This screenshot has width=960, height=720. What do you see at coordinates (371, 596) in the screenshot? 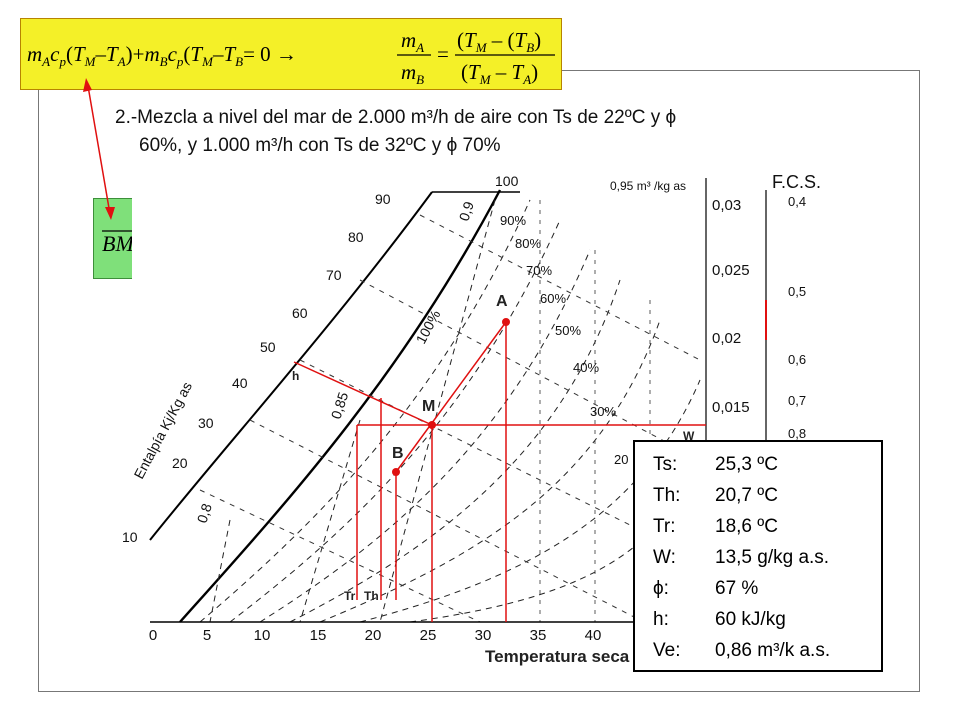
I see `th-label: Th` at bounding box center [371, 596].